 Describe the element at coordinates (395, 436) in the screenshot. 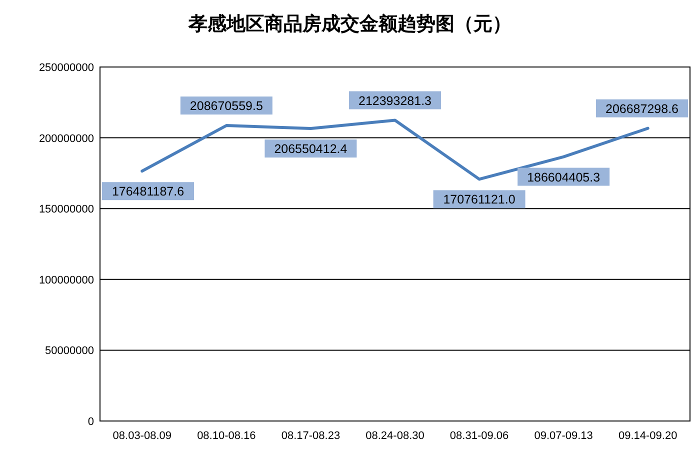

I see `x-tick-label: 08.24-08.30` at that location.